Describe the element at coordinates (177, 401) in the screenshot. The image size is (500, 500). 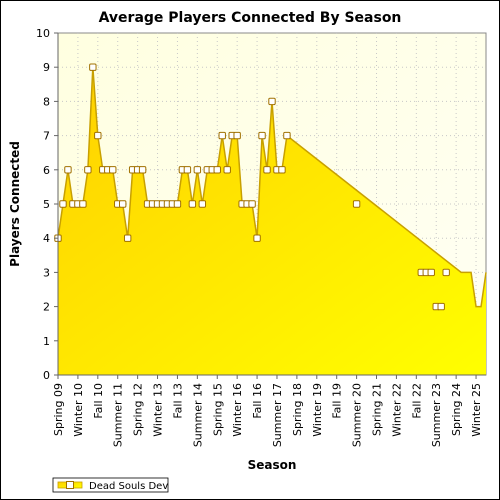
I see `x-tick-label: Fall 13` at that location.